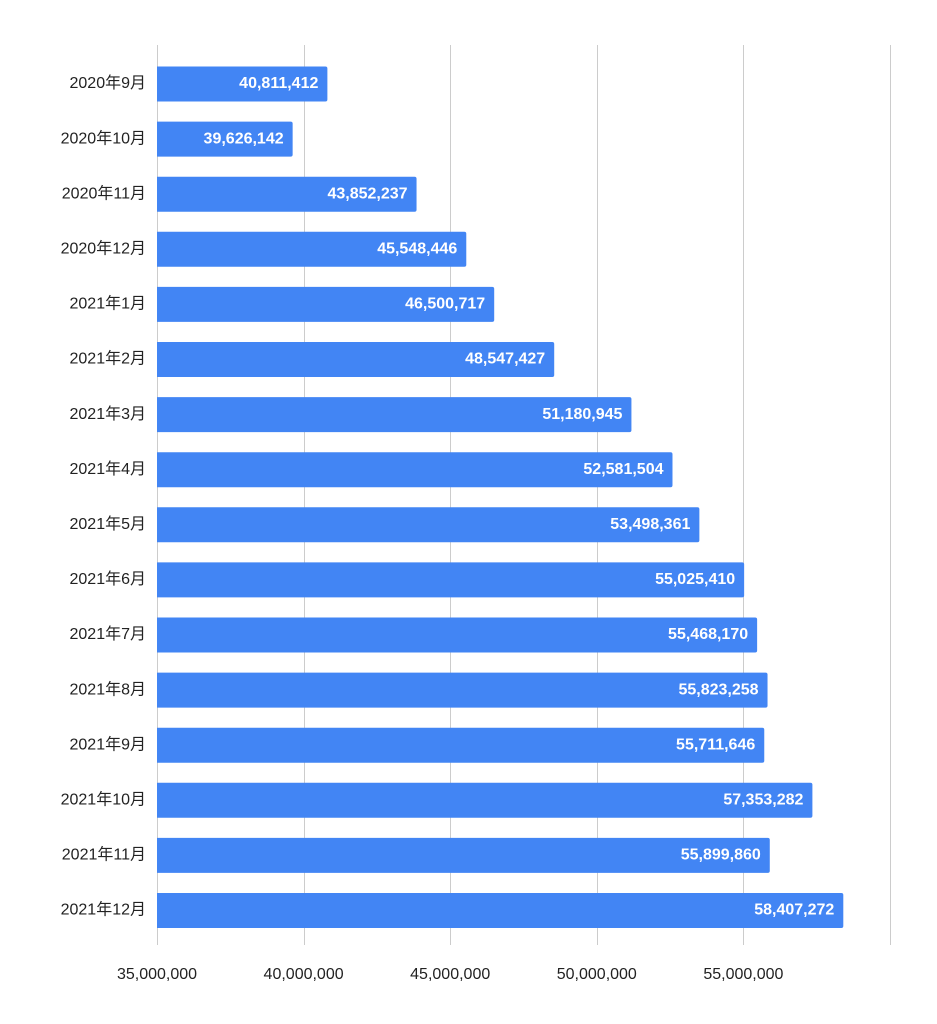  Describe the element at coordinates (718, 689) in the screenshot. I see `bar-value-label: 55,823,258` at that location.